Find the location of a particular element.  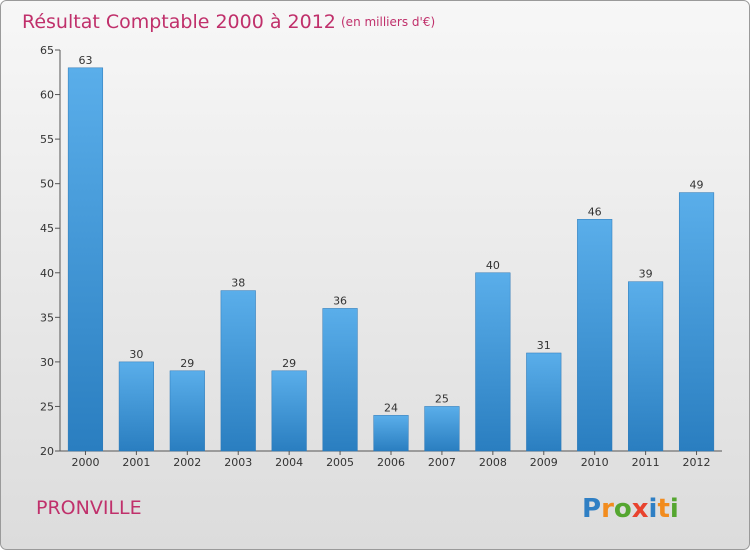

x-tick-label: 2003 is located at coordinates (238, 462).